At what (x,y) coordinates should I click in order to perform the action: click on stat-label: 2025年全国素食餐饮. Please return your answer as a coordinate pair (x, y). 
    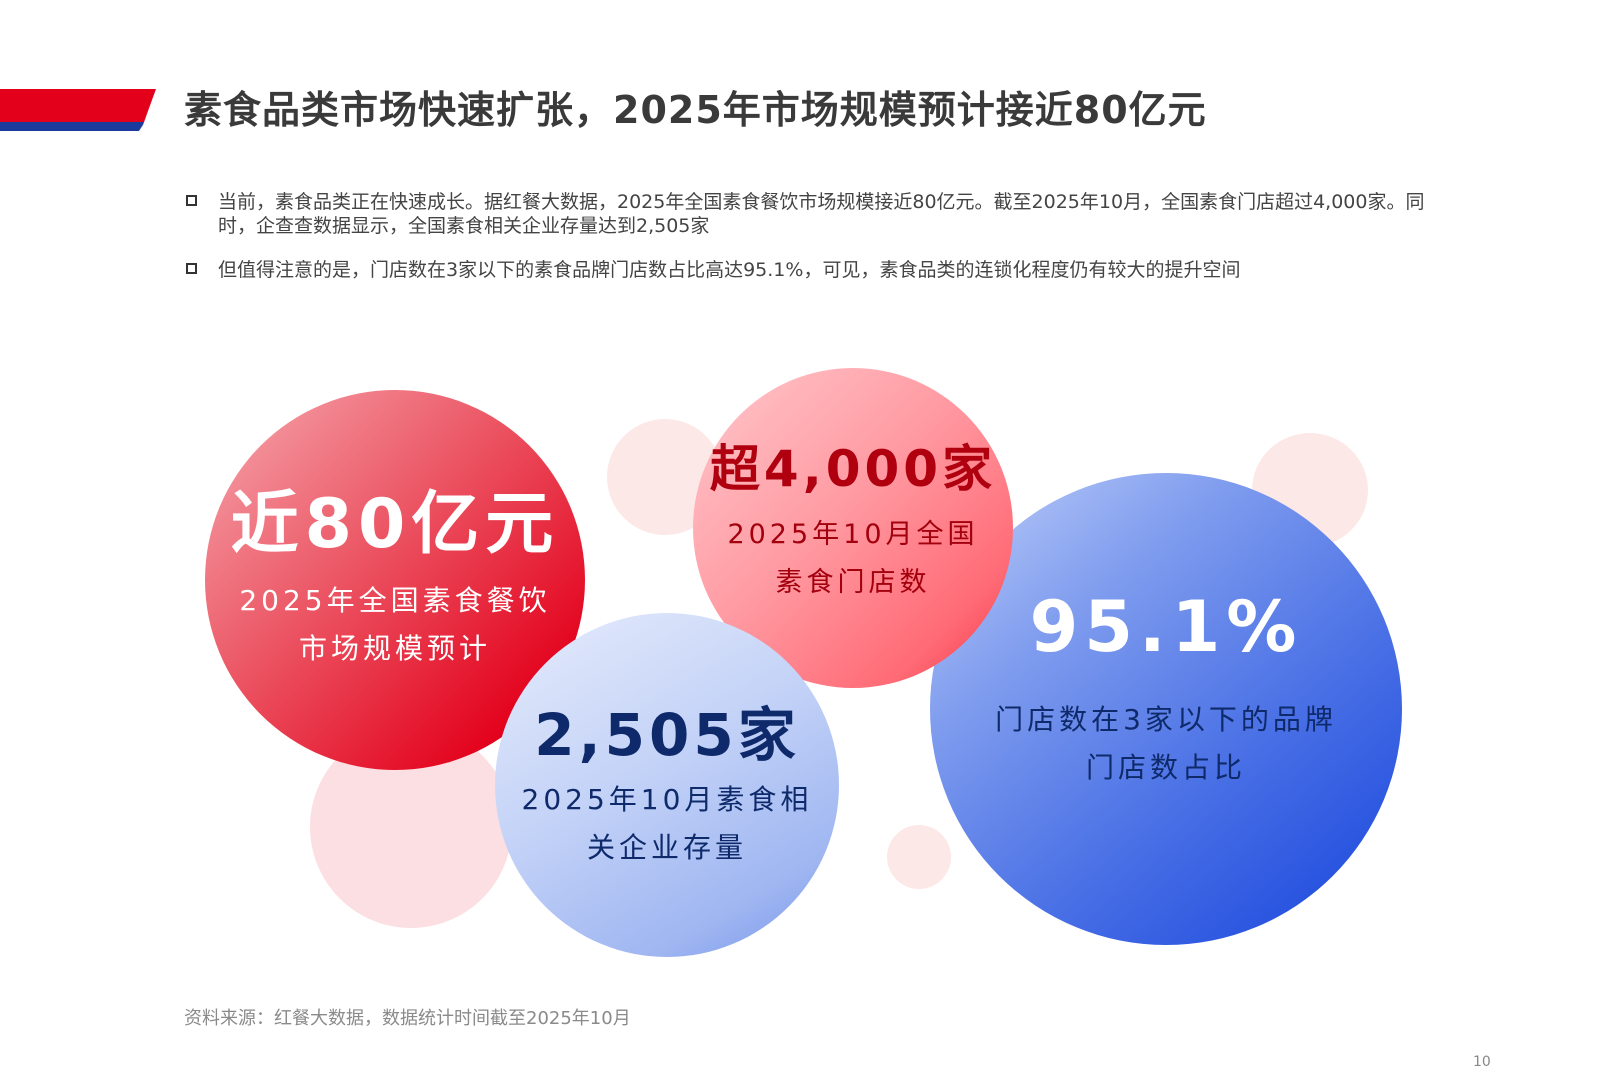
    Looking at the image, I should click on (395, 600).